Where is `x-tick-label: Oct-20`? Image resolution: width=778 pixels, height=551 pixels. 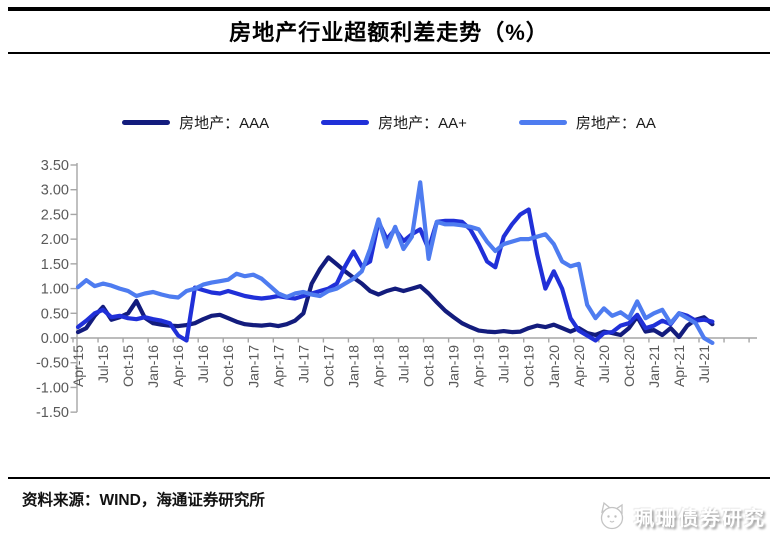 x-tick-label: Oct-20 is located at coordinates (629, 366).